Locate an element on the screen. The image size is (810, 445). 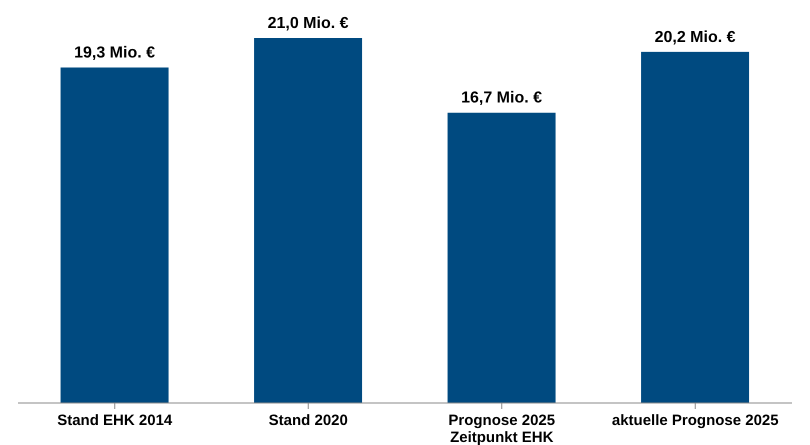
data-label: 16,7 Mio. € is located at coordinates (501, 98).